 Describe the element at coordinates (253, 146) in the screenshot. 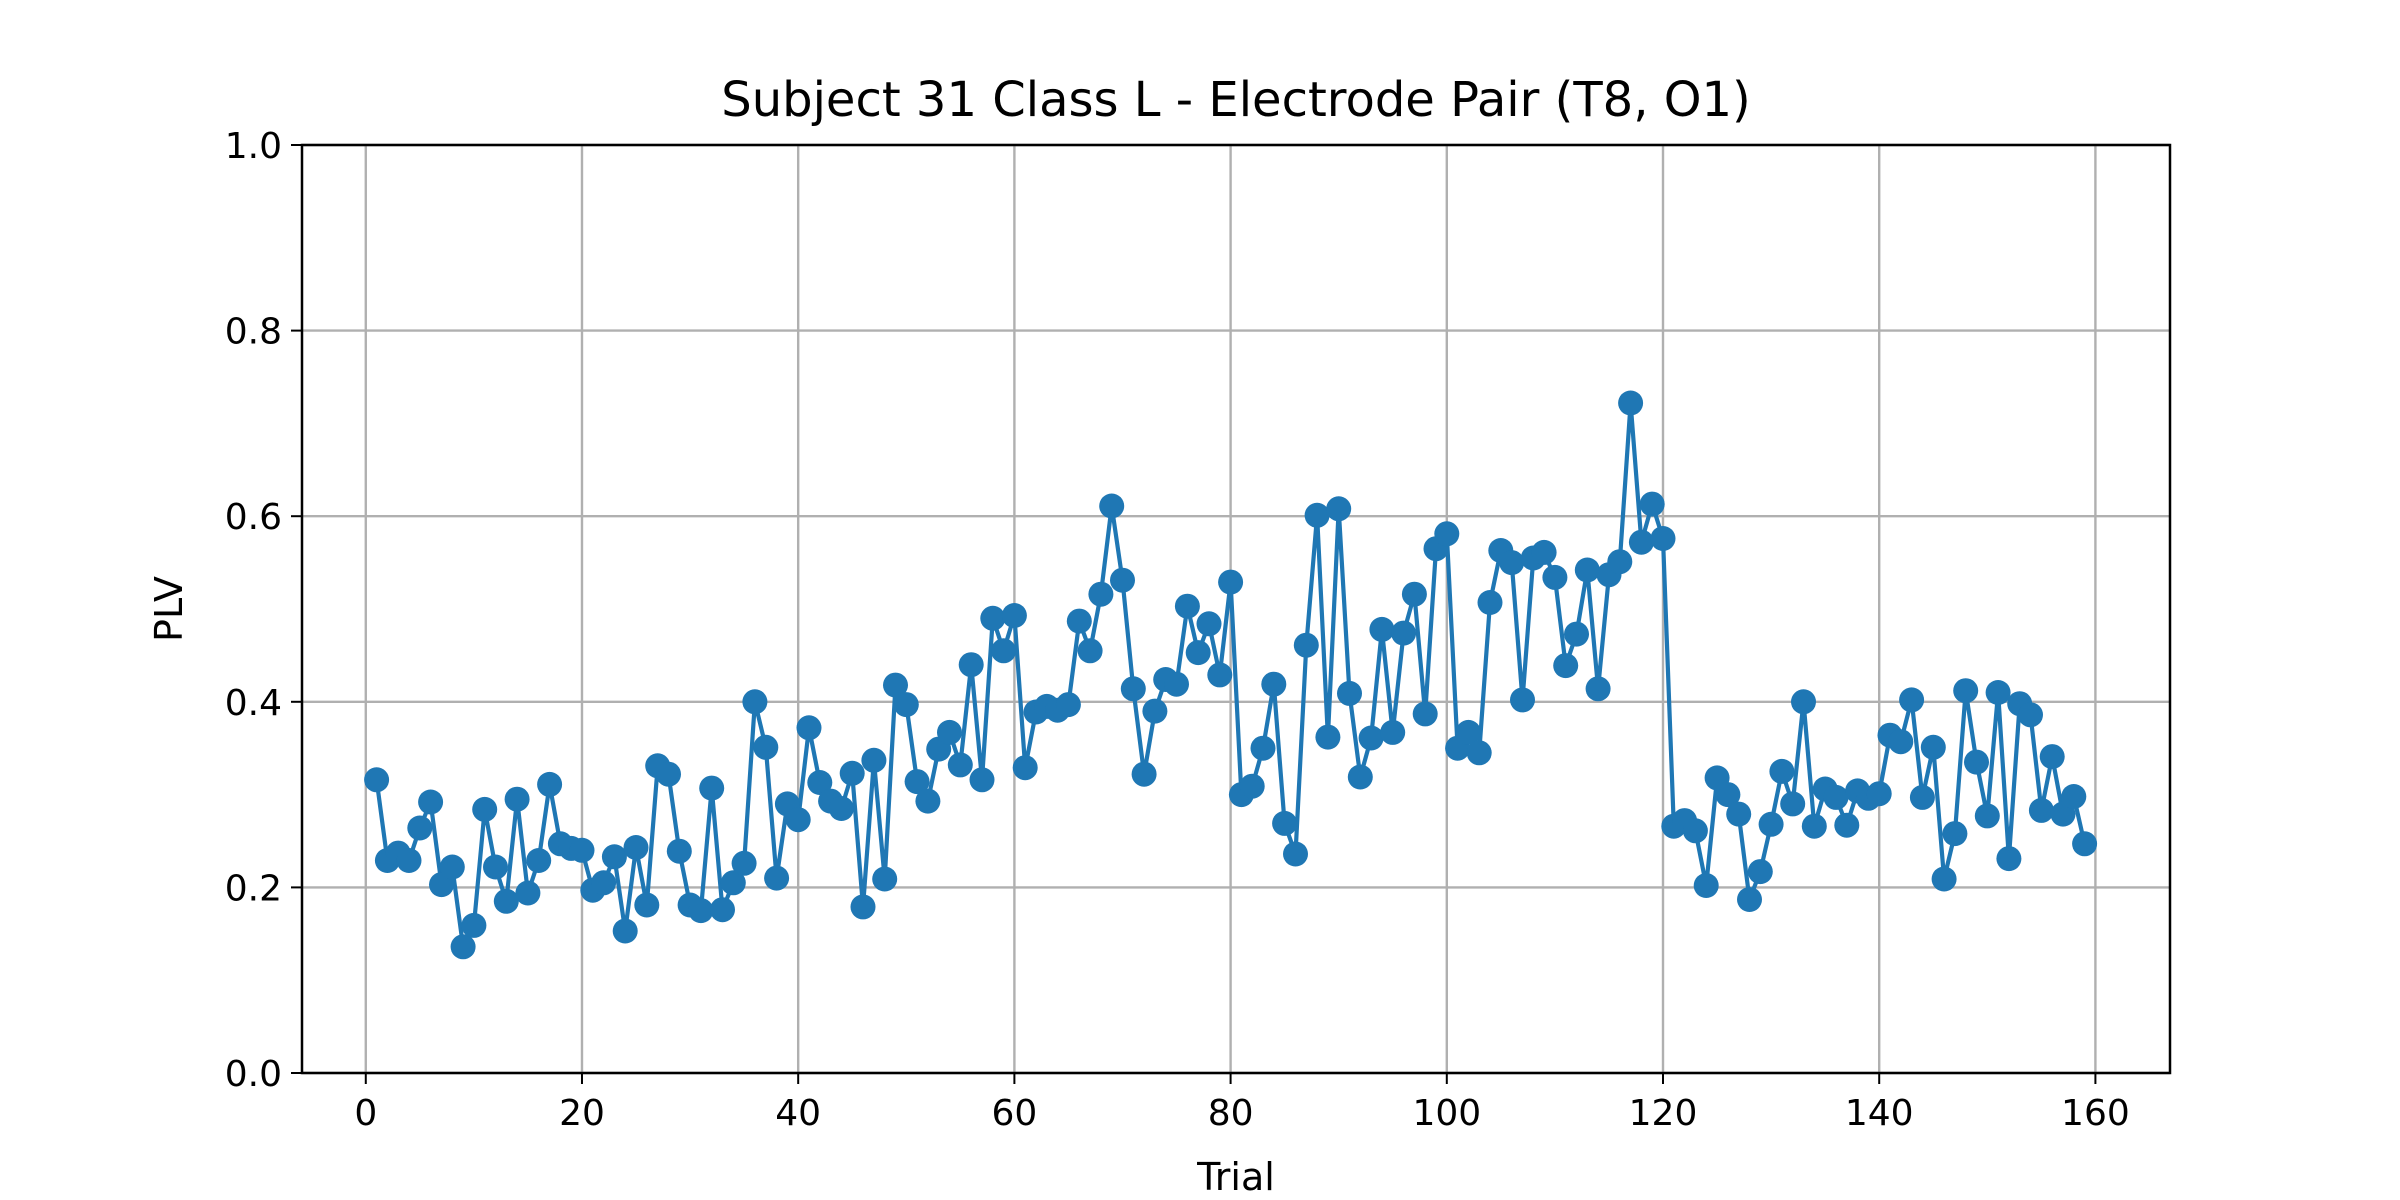

I see `y-tick-label: 1.0` at that location.